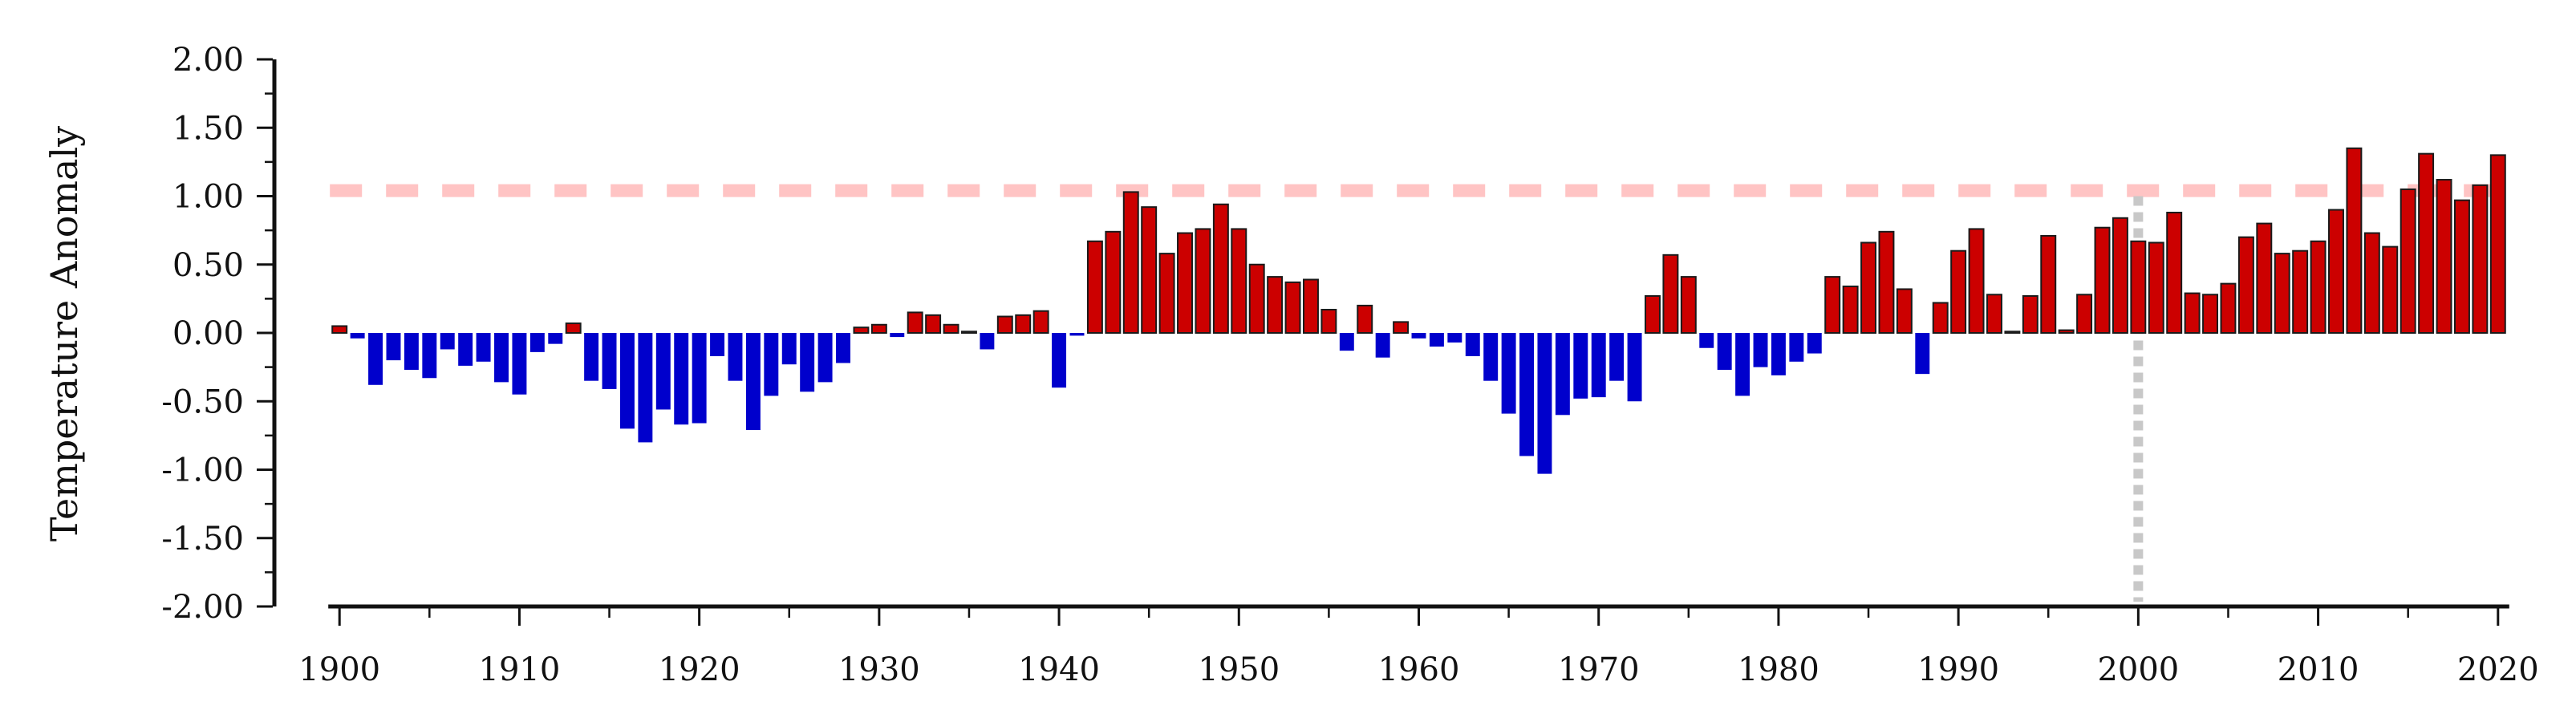 Image resolution: width=2576 pixels, height=726 pixels. What do you see at coordinates (2264, 278) in the screenshot?
I see `bar-2007` at bounding box center [2264, 278].